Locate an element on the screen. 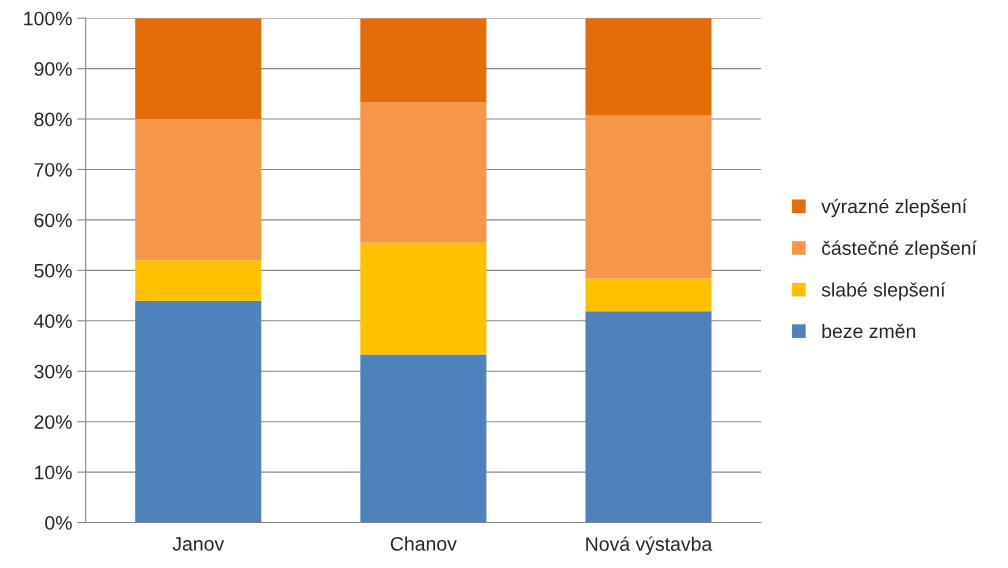  y-tick-label: 0% is located at coordinates (58, 523).